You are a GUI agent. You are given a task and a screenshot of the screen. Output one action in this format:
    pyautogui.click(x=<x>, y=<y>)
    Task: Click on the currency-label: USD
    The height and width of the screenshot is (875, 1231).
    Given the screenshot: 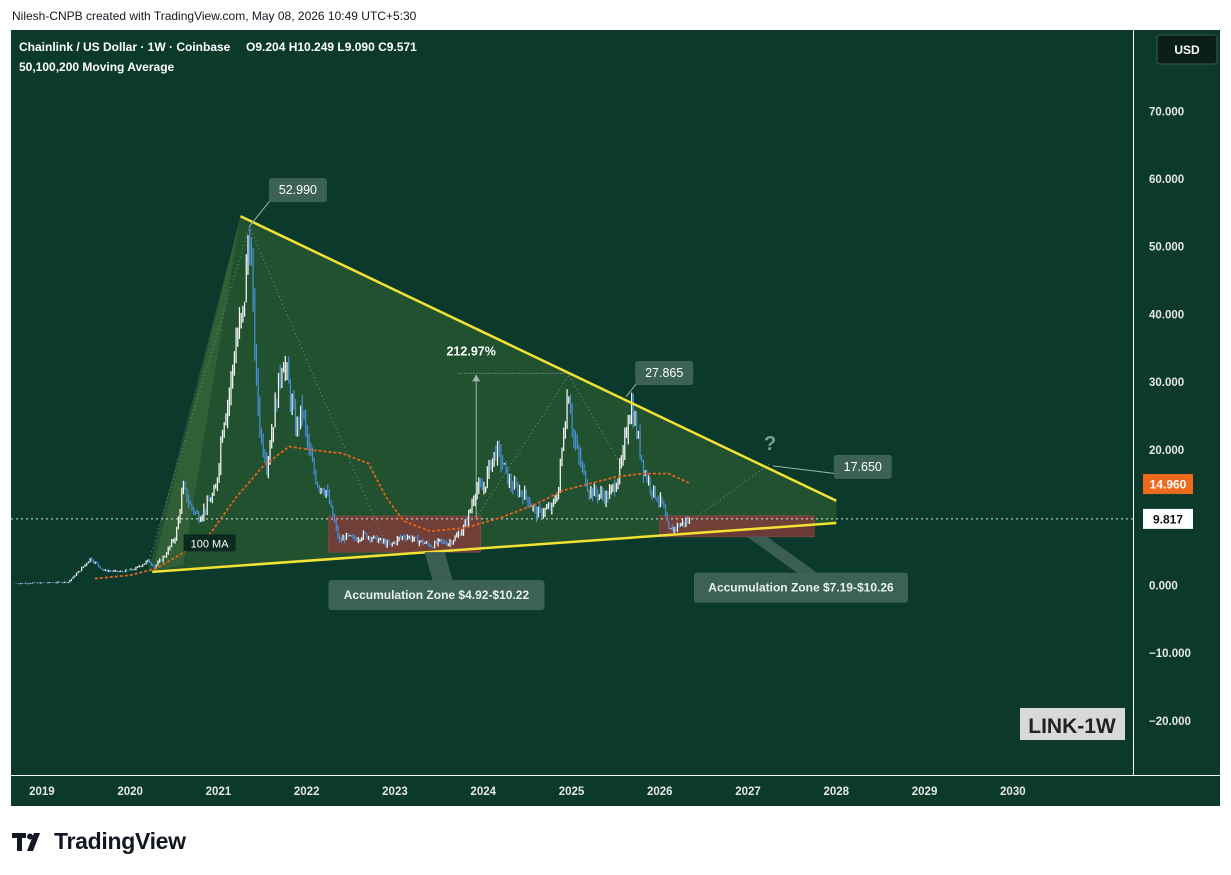 What is the action you would take?
    pyautogui.click(x=1187, y=50)
    